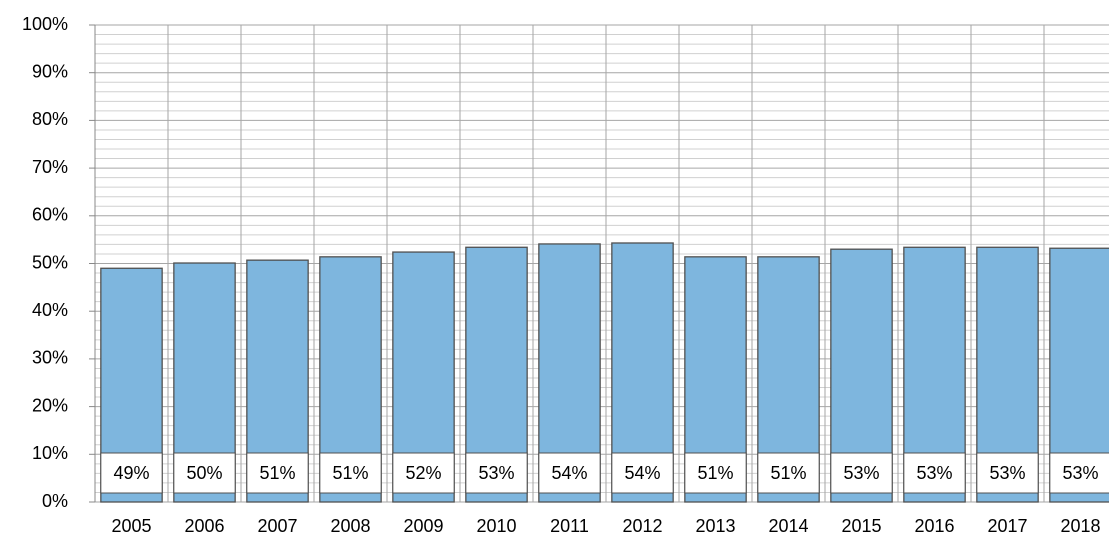  I want to click on value-label: 49%, so click(131, 473).